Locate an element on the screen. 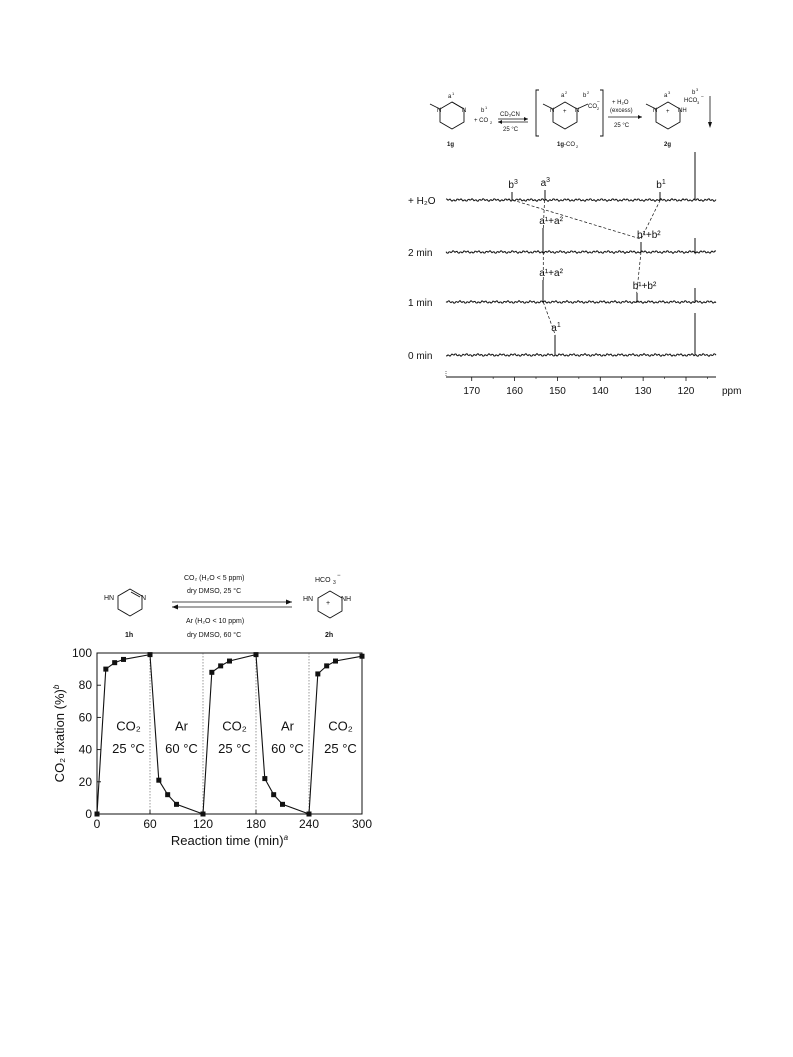  y-tick-label: 20 is located at coordinates (86, 782).